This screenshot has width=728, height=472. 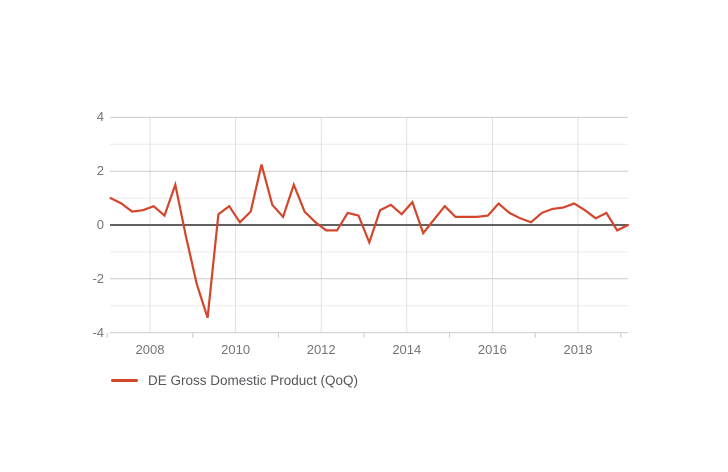 I want to click on y-axis-tick-label: -2, so click(x=98, y=278).